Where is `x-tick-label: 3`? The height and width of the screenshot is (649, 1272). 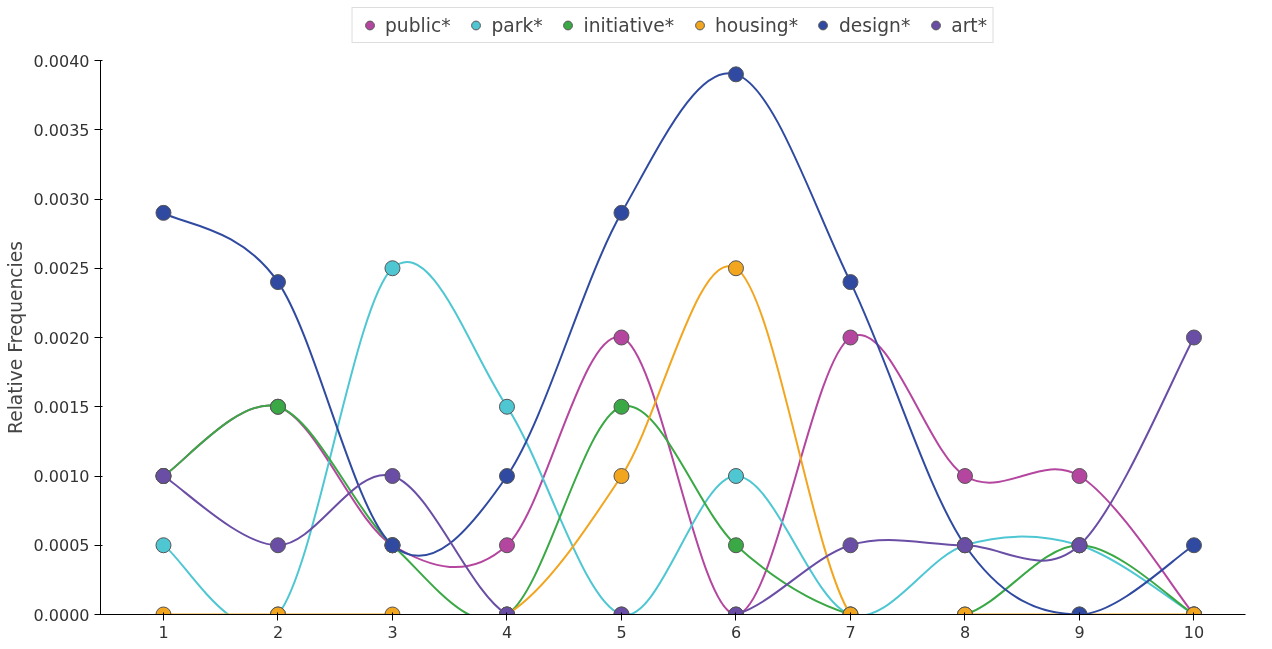
x-tick-label: 3 is located at coordinates (392, 632).